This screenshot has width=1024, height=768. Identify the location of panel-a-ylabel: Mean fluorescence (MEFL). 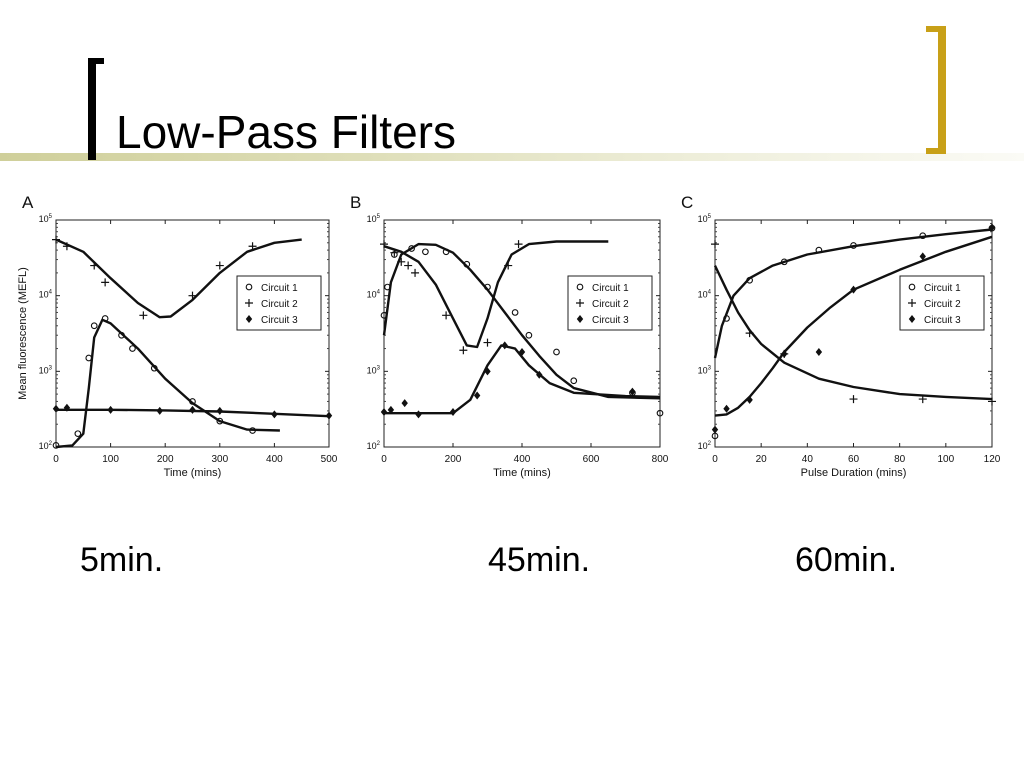
(23, 333).